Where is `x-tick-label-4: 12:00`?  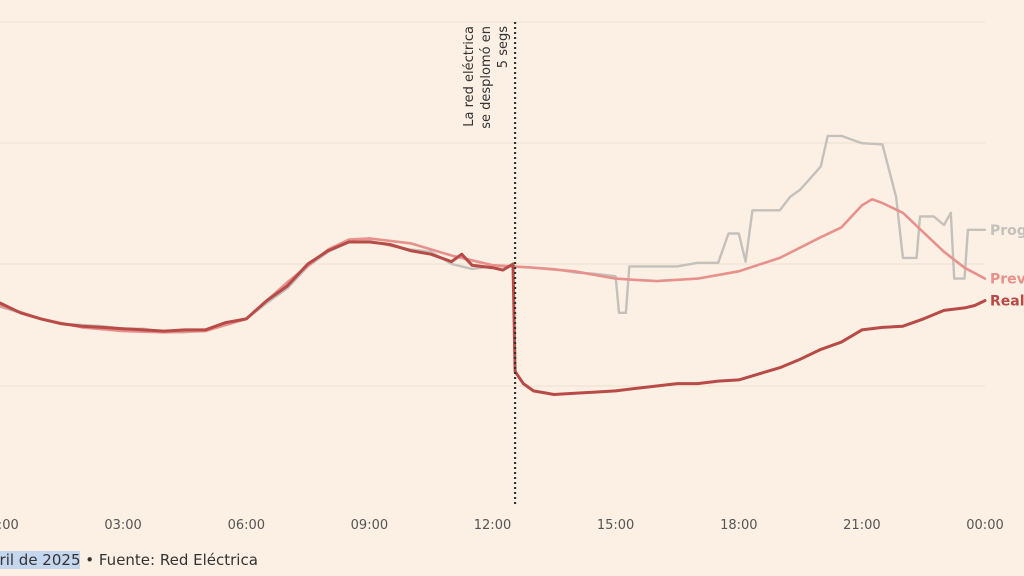
x-tick-label-4: 12:00 is located at coordinates (492, 525).